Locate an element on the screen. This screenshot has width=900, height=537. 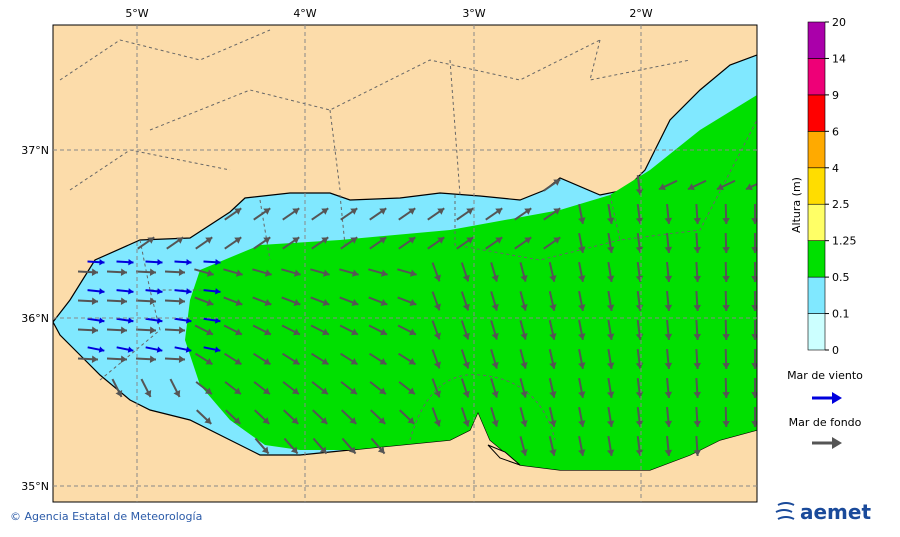
colorbar-label: 20 is located at coordinates (839, 22).